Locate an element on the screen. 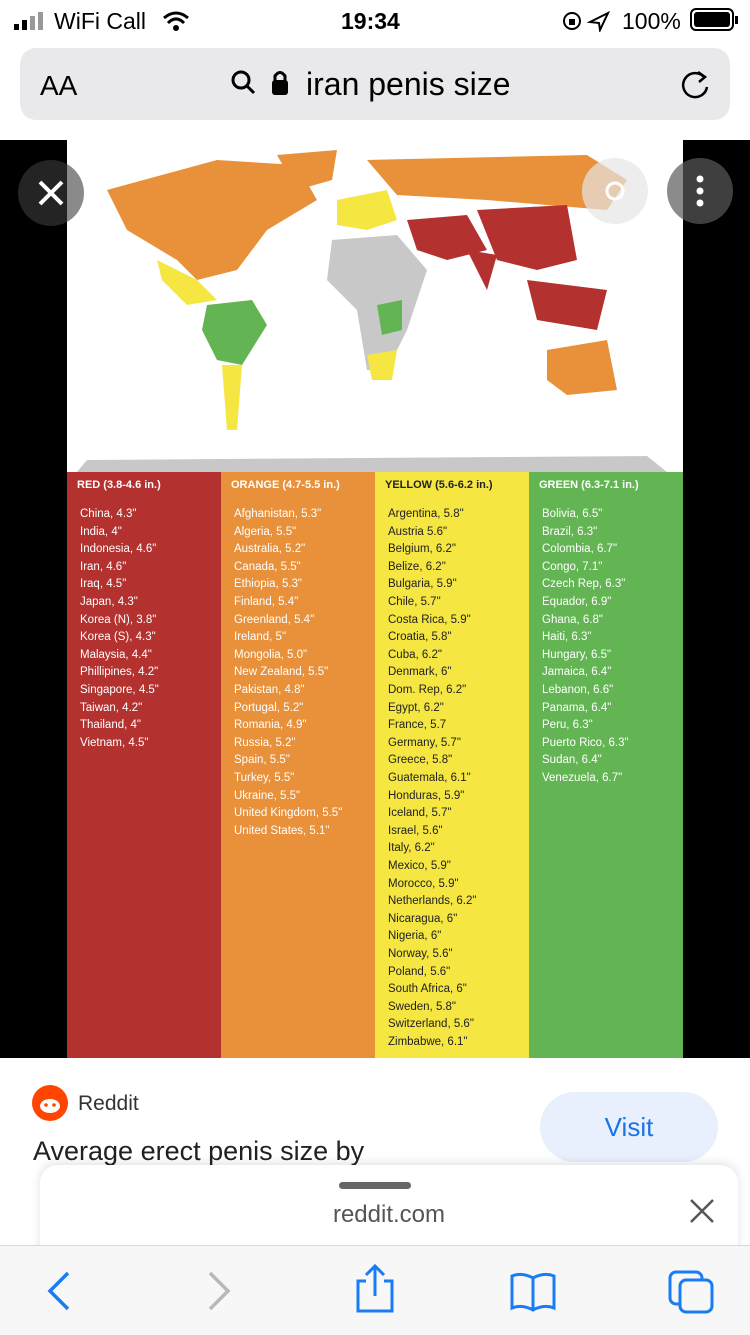 The height and width of the screenshot is (1335, 750). status-icons is located at coordinates (587, 21).